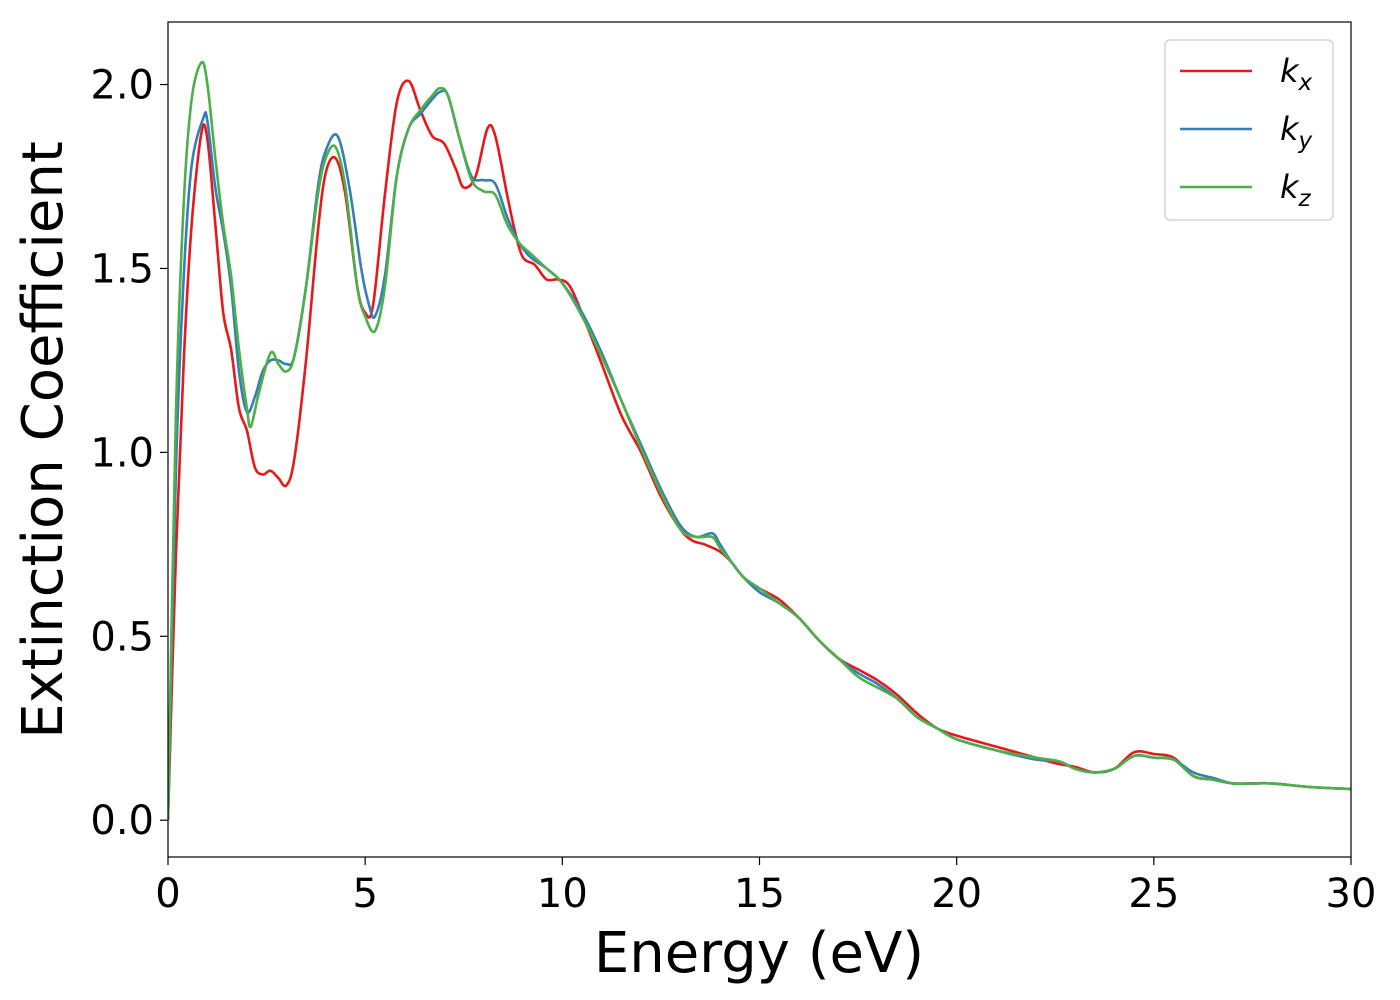  I want to click on x-tick-label: 20, so click(956, 894).